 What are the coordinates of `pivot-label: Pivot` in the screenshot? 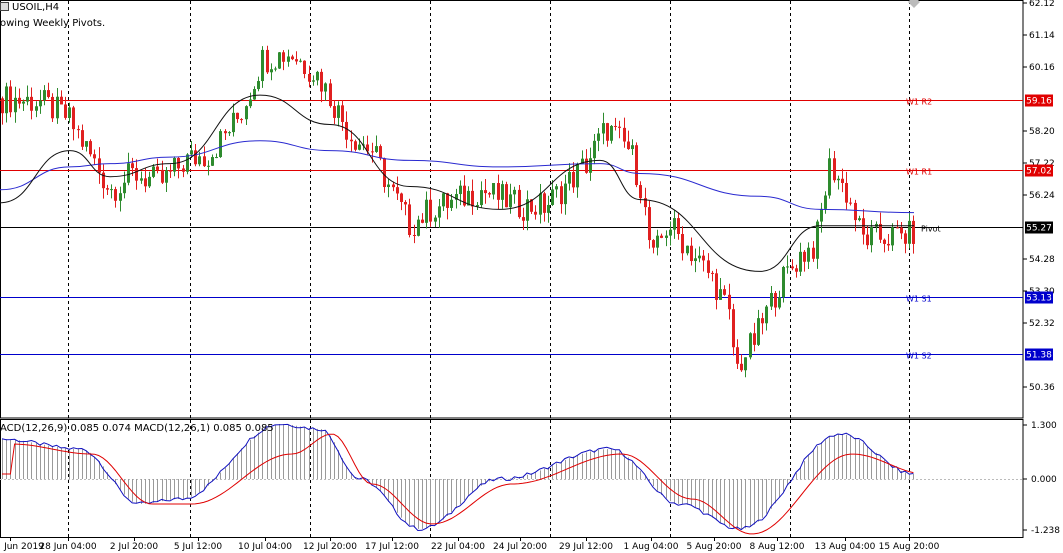 It's located at (931, 229).